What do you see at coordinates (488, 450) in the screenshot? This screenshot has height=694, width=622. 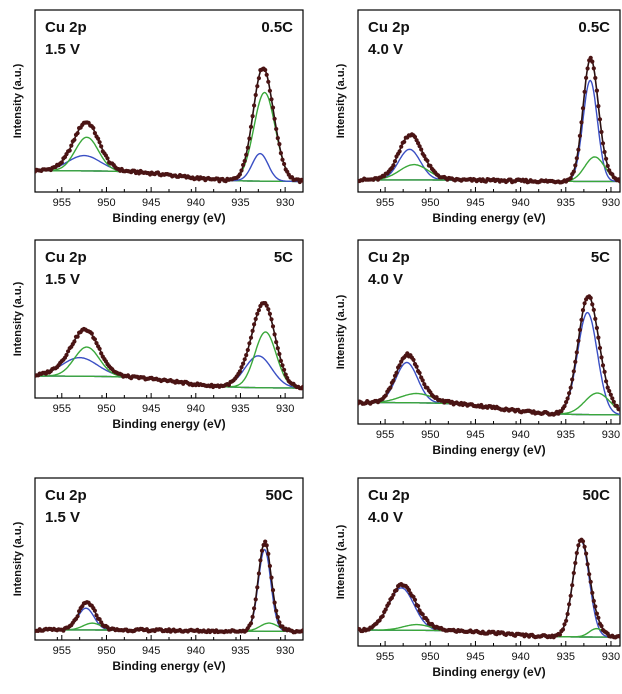 I see `x-axis-label: Binding energy (eV)` at bounding box center [488, 450].